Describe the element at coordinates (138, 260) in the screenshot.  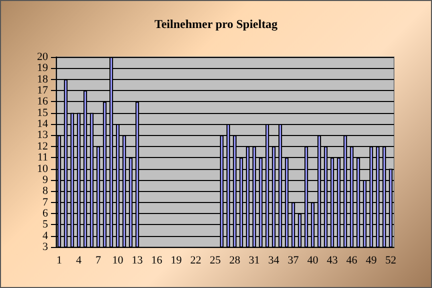
I see `x-tick-label: 13` at that location.